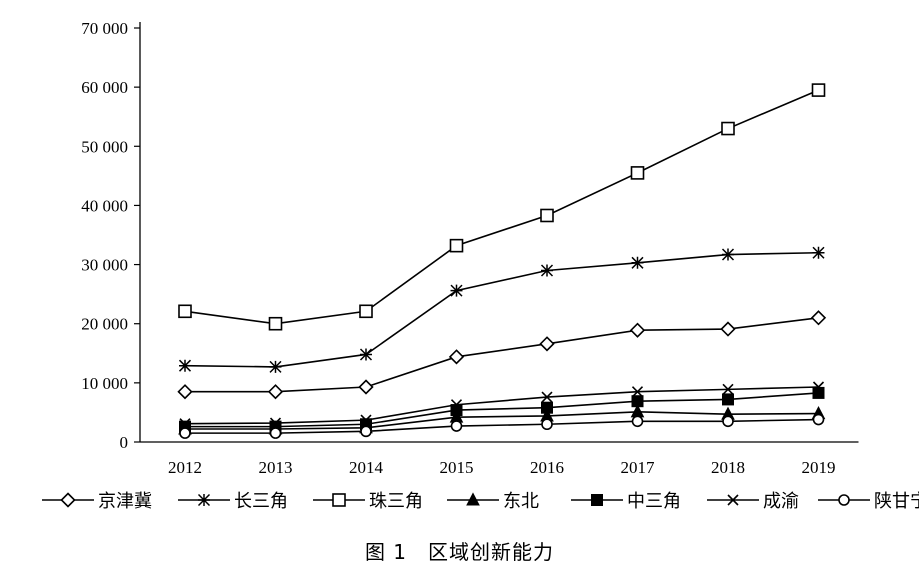  Describe the element at coordinates (185, 467) in the screenshot. I see `x-tick-label: 2012` at that location.